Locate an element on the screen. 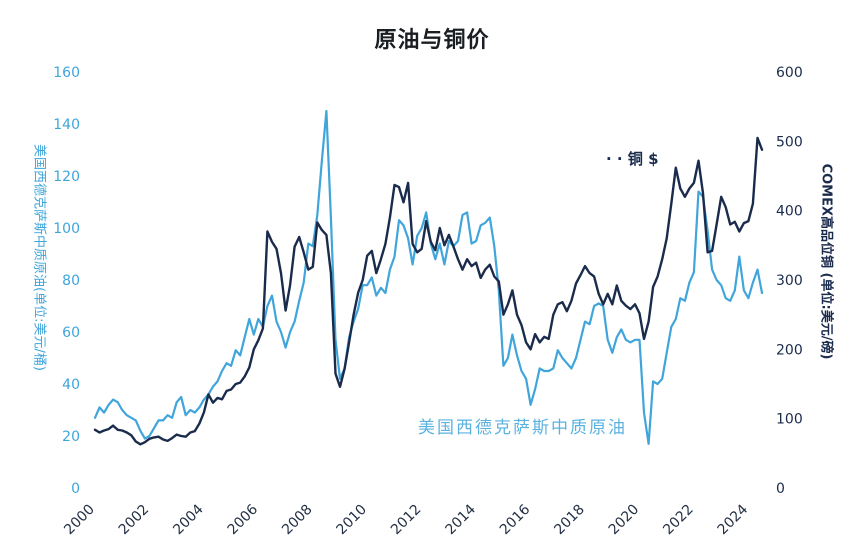 The image size is (864, 555). x-axis-tick: 2020 is located at coordinates (624, 520).